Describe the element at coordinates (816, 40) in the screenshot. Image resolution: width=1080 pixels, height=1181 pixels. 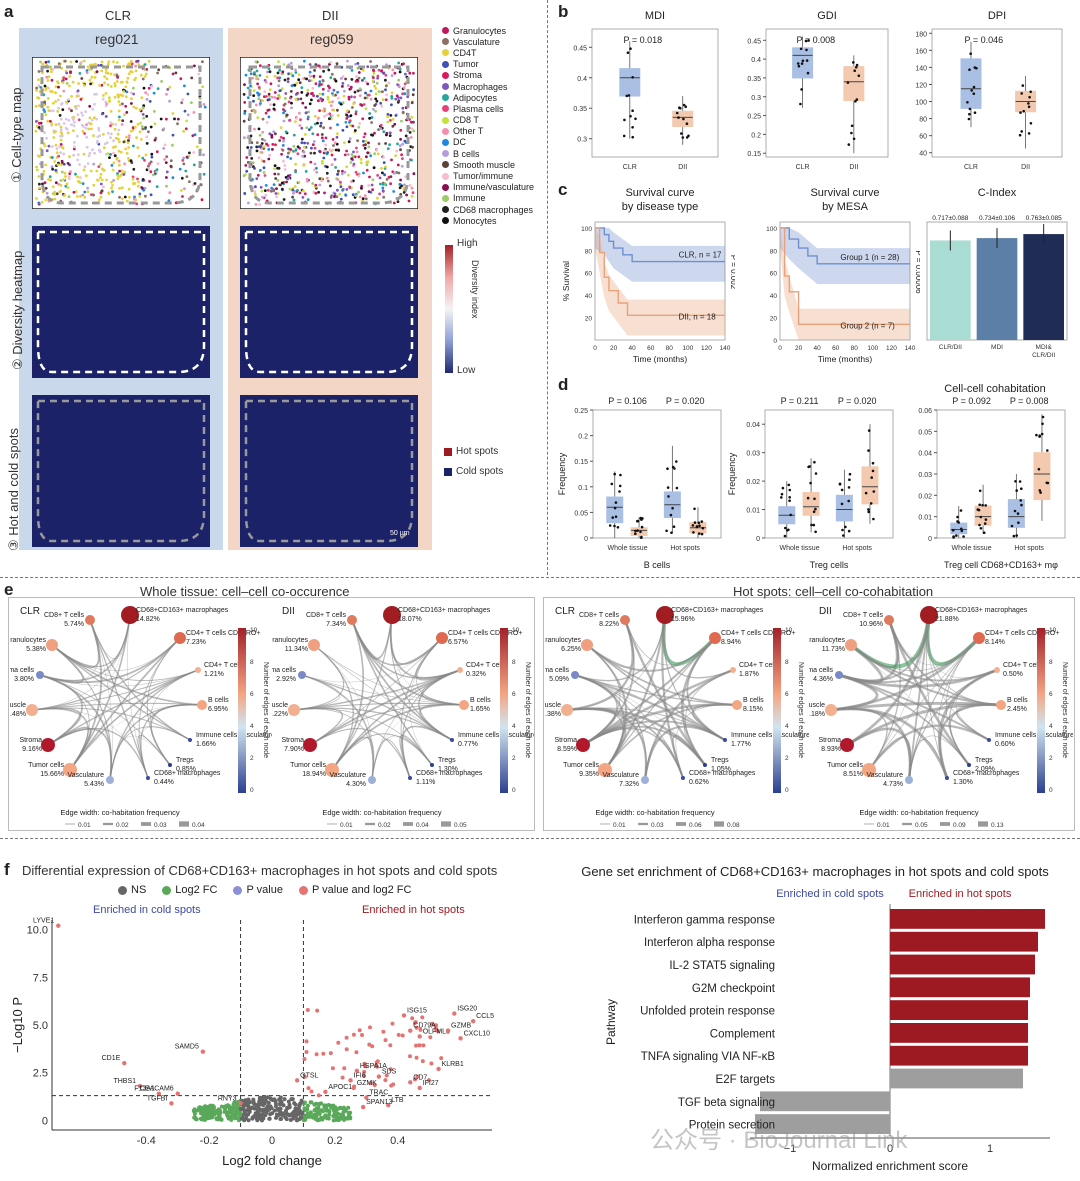
I see `pvalue-label: P = 0.008` at that location.